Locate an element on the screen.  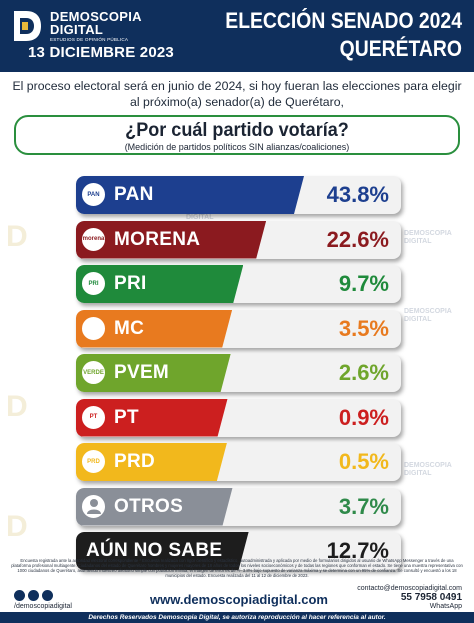
bar-row-pri: PRI PRI 9.7% is located at coordinates (238, 284).